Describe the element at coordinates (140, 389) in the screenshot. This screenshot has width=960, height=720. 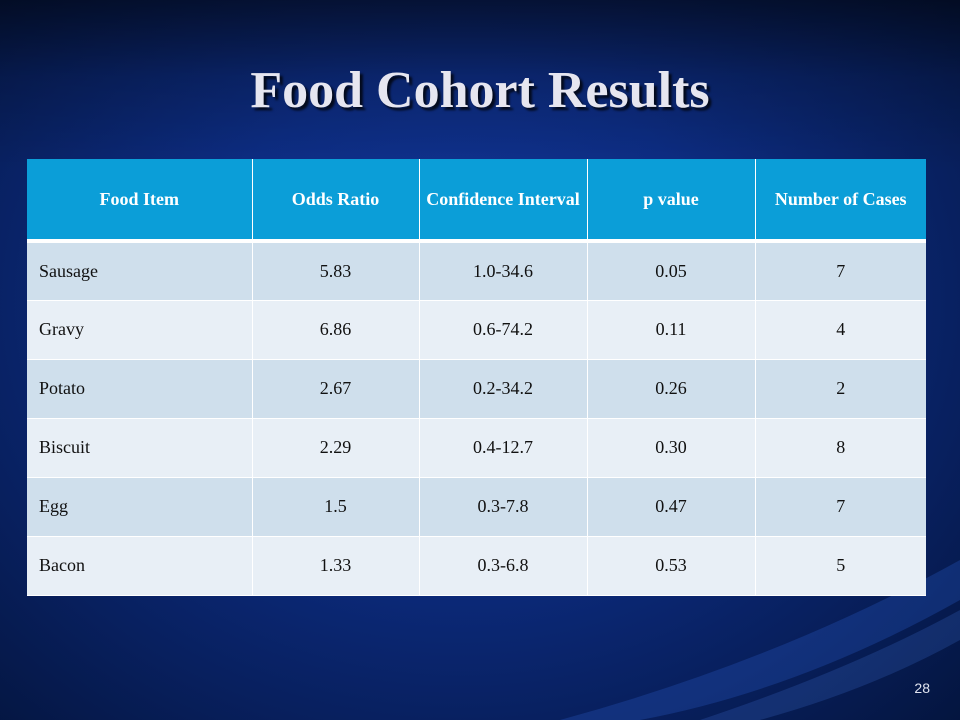
I see `cell-food-item: Potato` at that location.